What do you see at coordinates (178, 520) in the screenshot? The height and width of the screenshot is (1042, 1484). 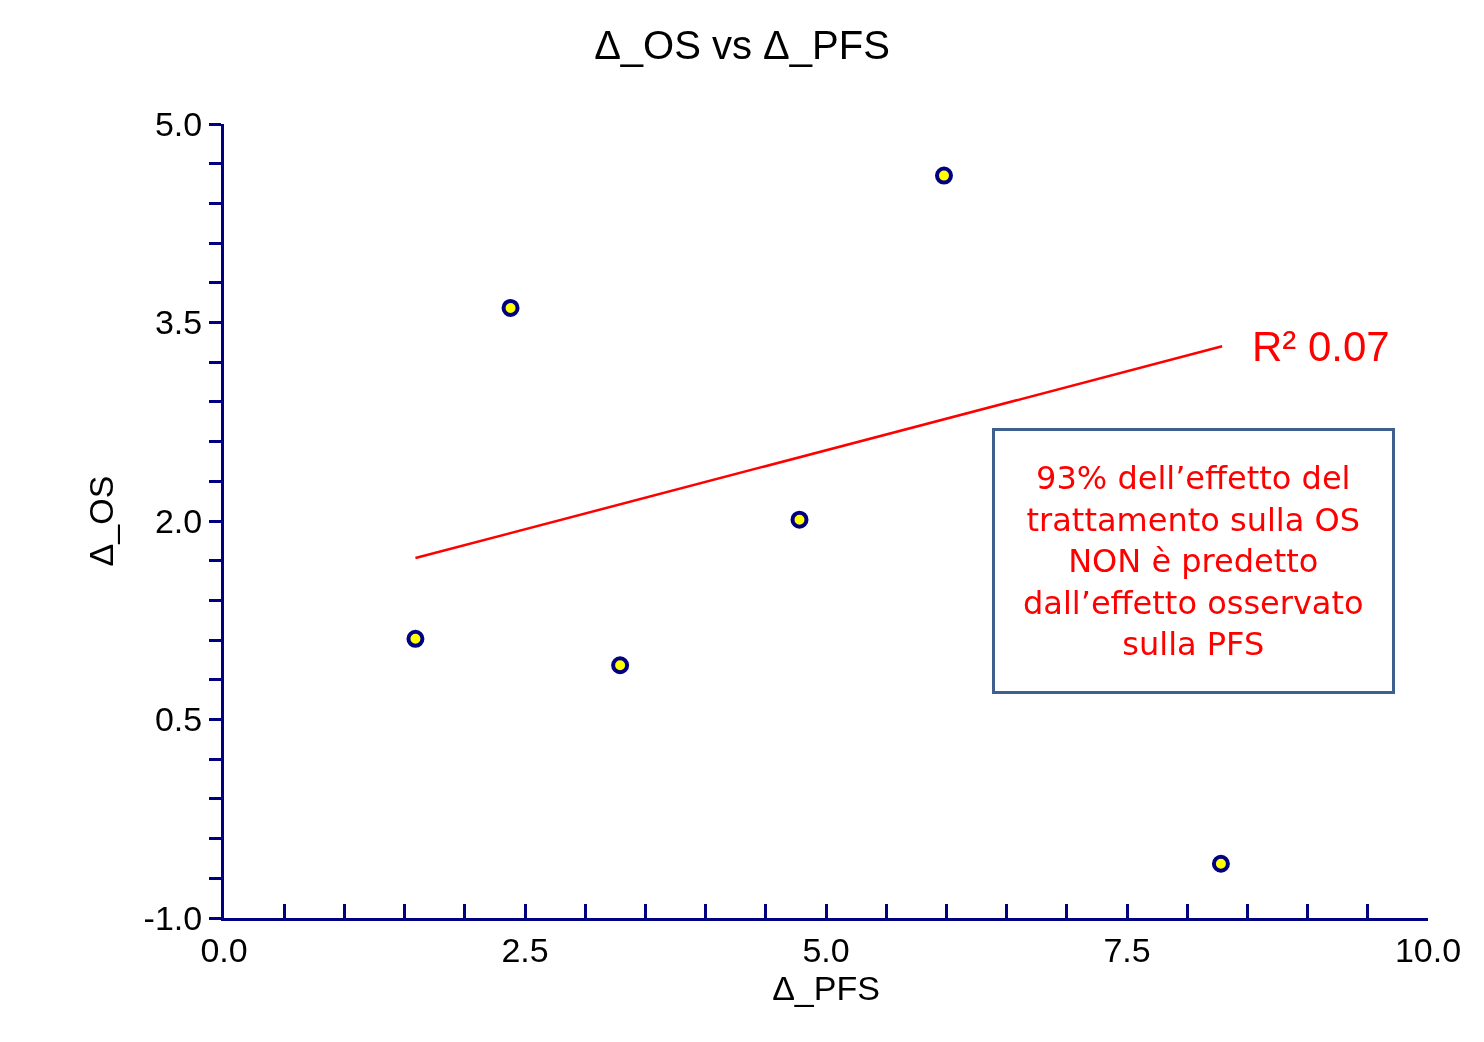 I see `y-tick-label: 2.0` at bounding box center [178, 520].